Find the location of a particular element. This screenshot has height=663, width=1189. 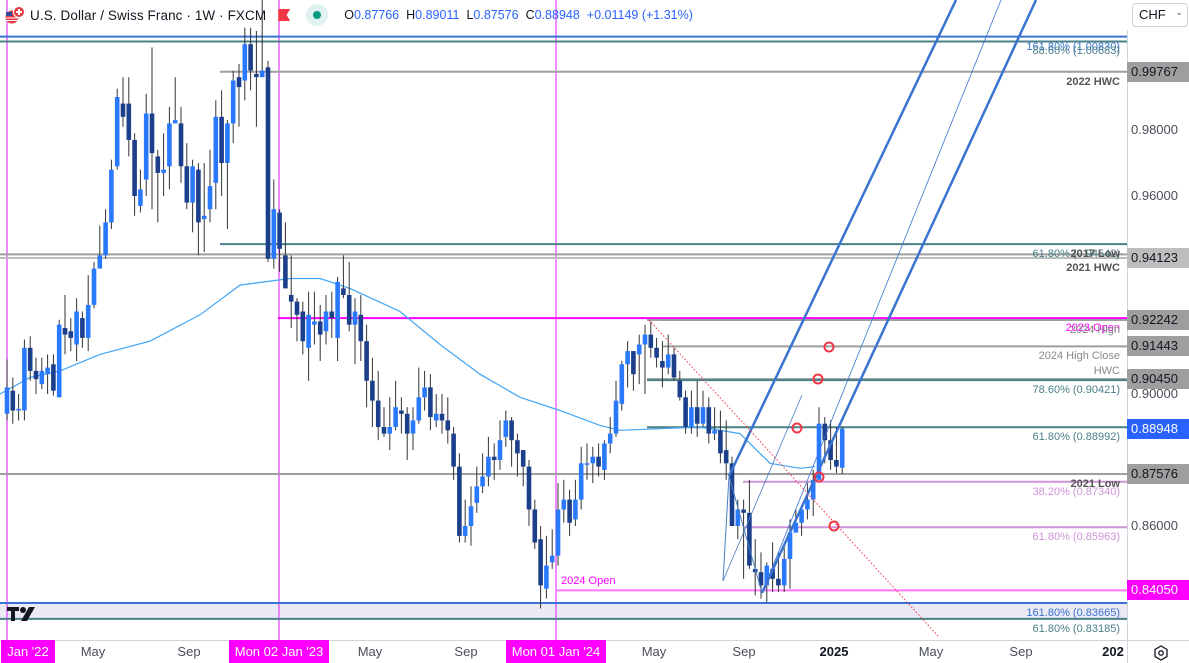

price-badge: 0.88948 is located at coordinates (1158, 428).